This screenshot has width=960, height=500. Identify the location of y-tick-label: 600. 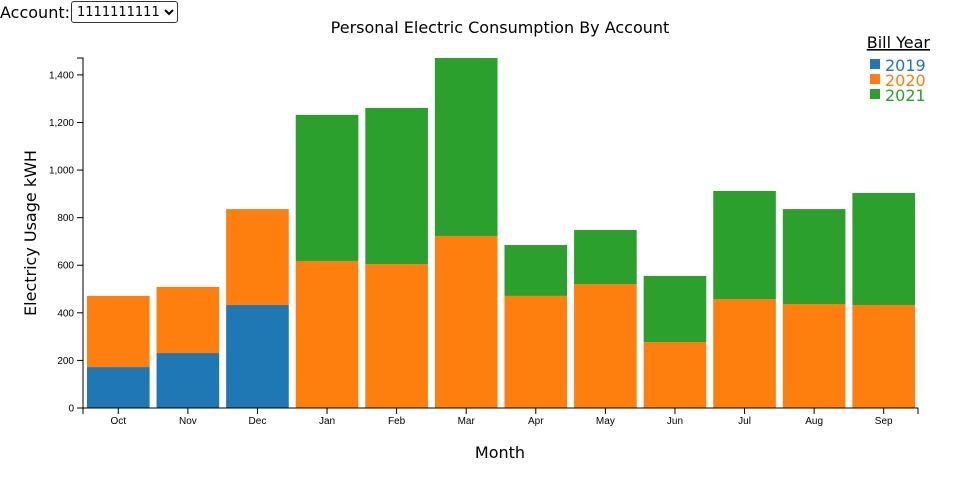
(65, 266).